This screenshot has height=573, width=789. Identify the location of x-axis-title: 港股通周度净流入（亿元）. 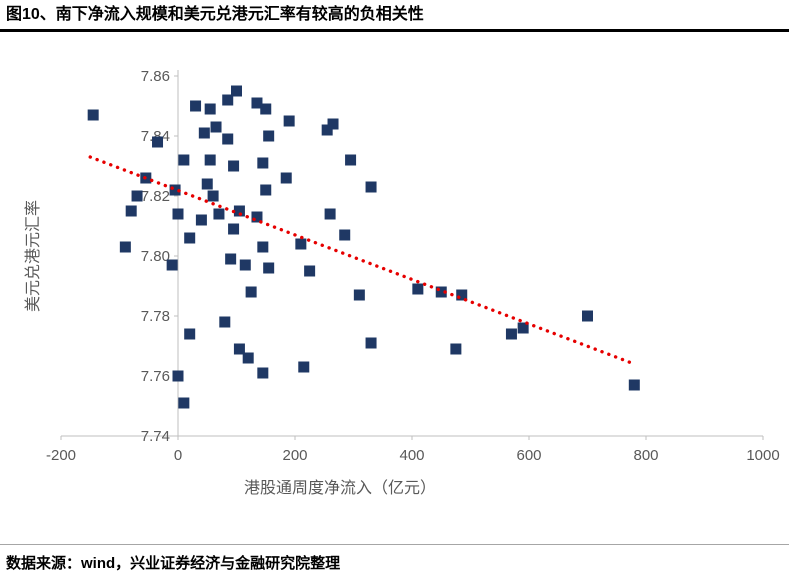
(340, 488).